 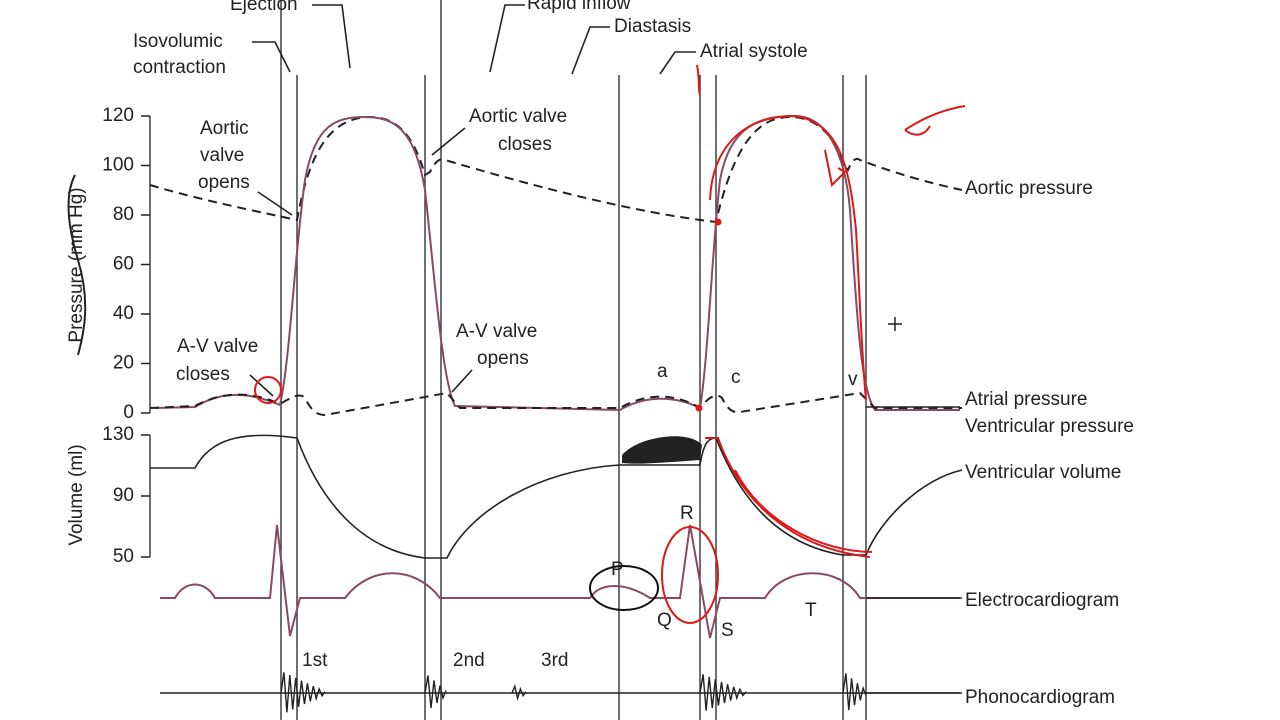 I want to click on tick-label: 60, so click(x=123, y=264).